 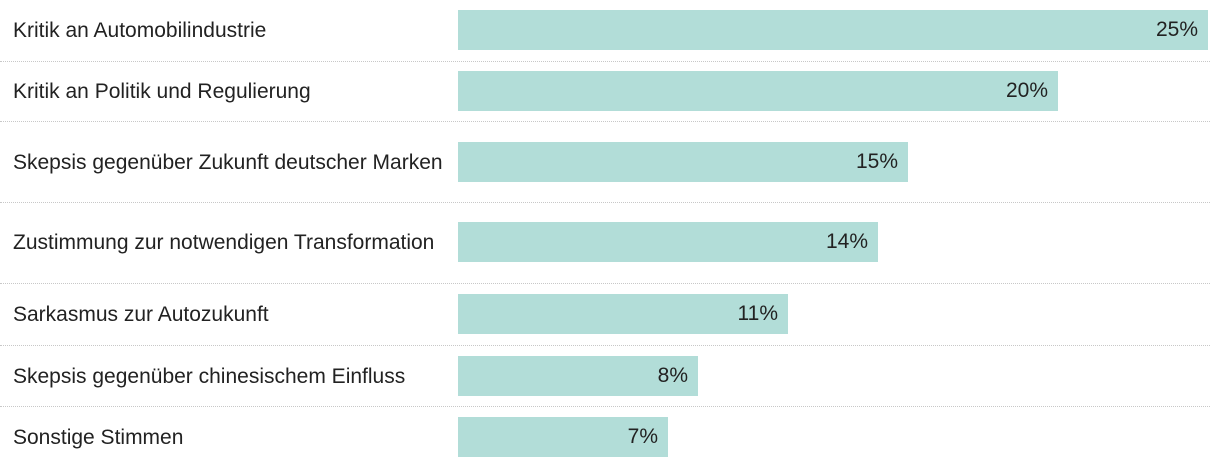 What do you see at coordinates (1176, 29) in the screenshot?
I see `value-label: 25%` at bounding box center [1176, 29].